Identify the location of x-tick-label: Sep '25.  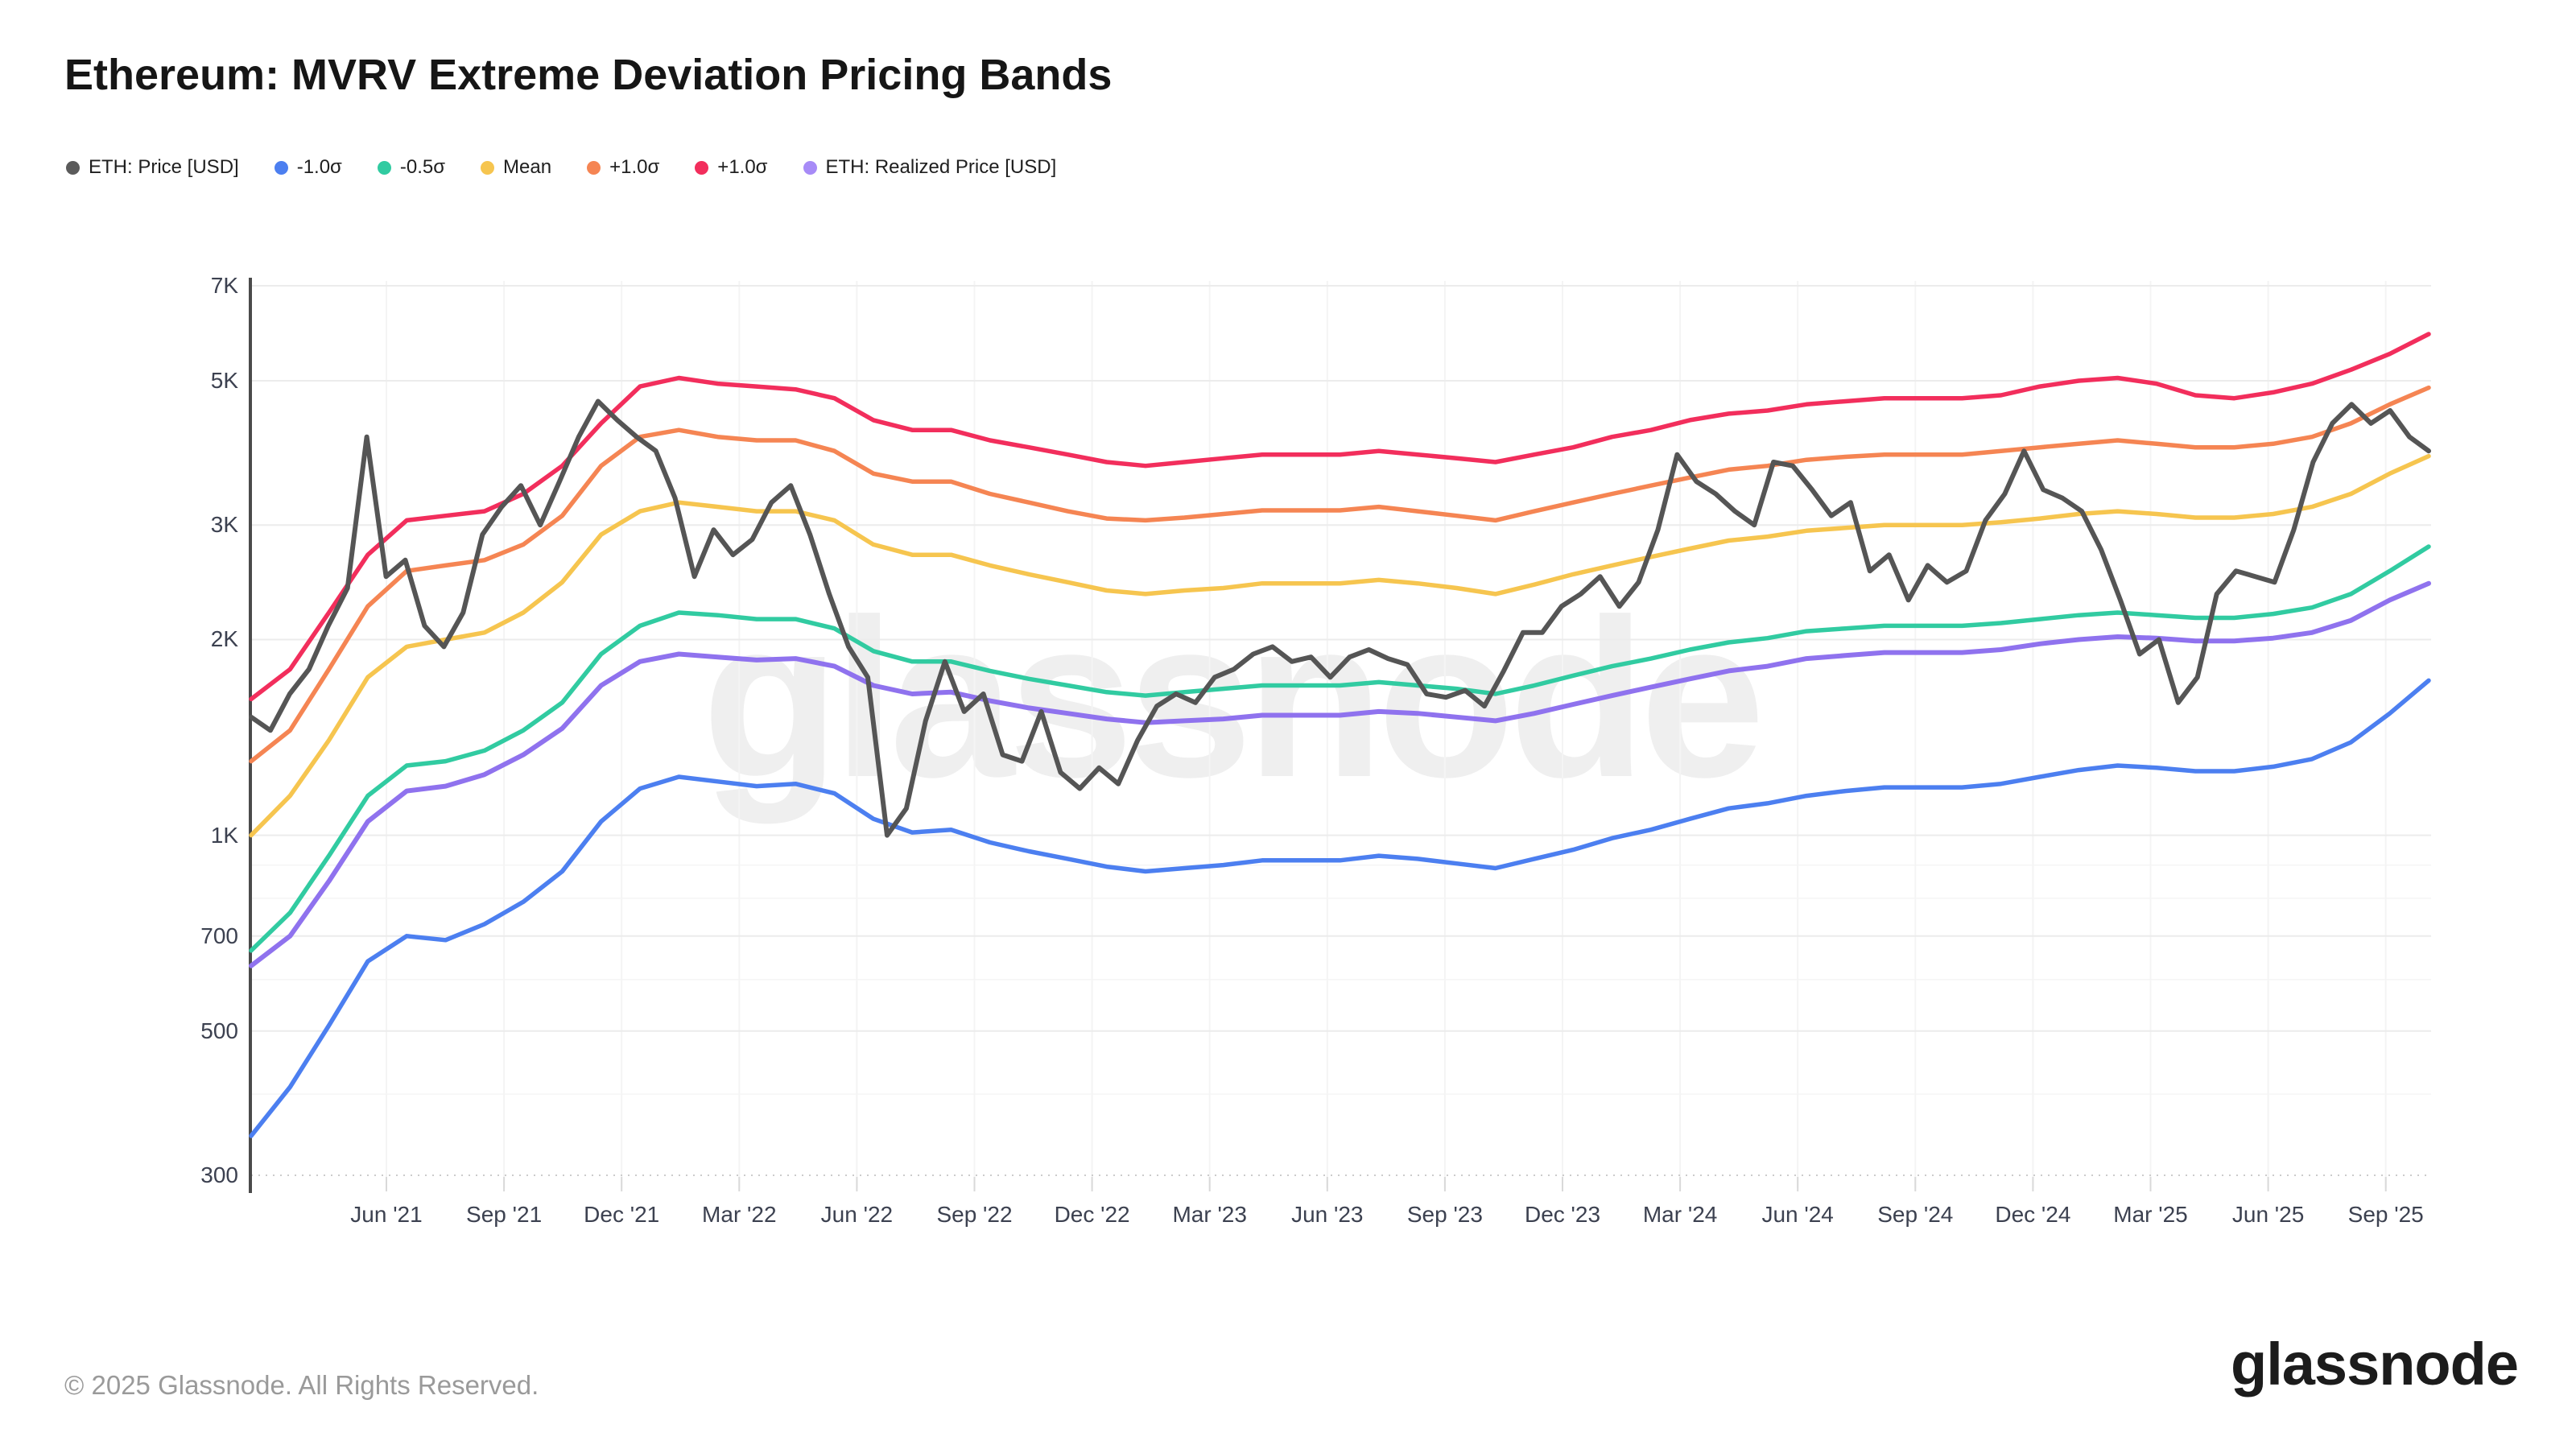
(2385, 1214).